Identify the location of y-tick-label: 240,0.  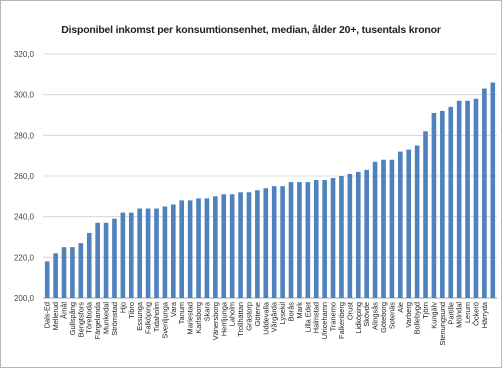
(24, 217).